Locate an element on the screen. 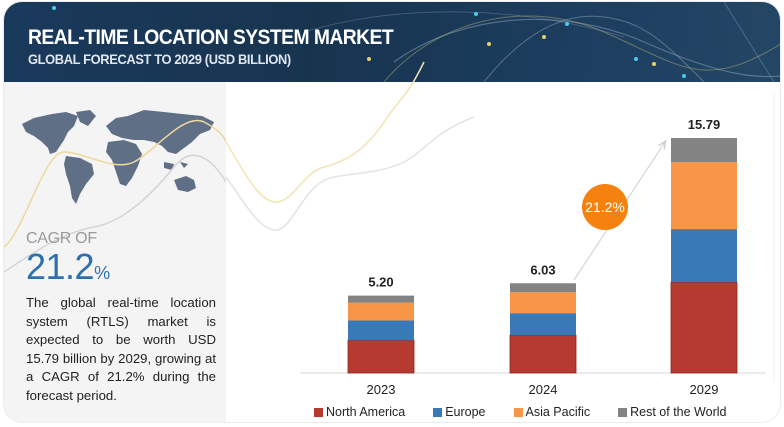 This screenshot has width=784, height=427. bar-segment-asia-pacific-2024 is located at coordinates (543, 303).